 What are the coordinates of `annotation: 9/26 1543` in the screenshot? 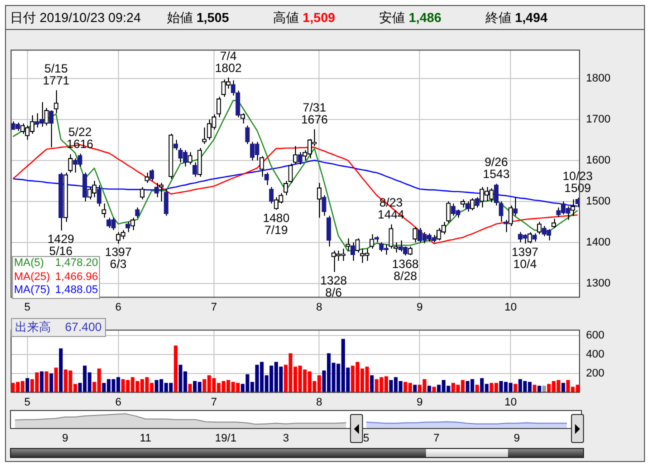 It's located at (496, 168).